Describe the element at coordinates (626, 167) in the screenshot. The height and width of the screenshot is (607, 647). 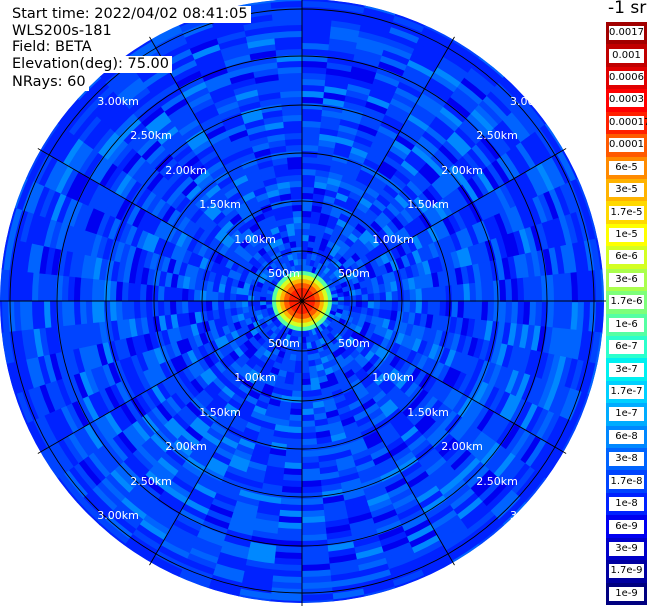
I see `colorbar-tick-label: 6e-5` at that location.